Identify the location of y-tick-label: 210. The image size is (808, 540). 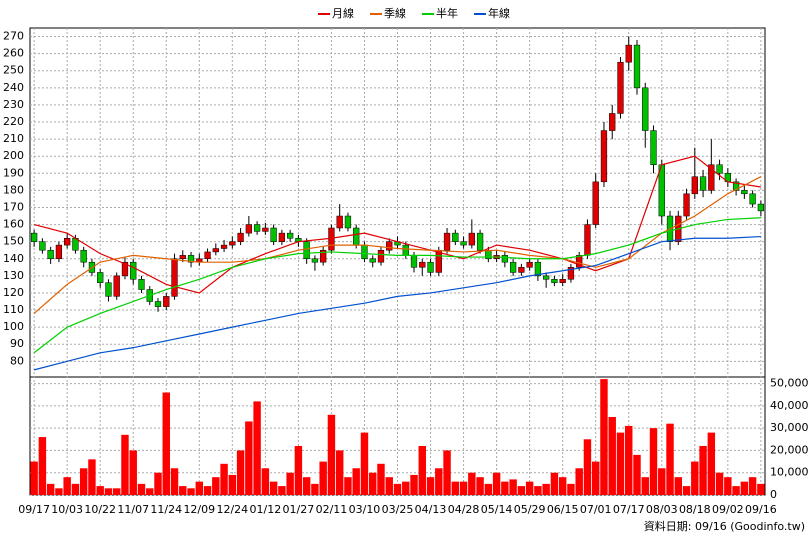
(13, 138).